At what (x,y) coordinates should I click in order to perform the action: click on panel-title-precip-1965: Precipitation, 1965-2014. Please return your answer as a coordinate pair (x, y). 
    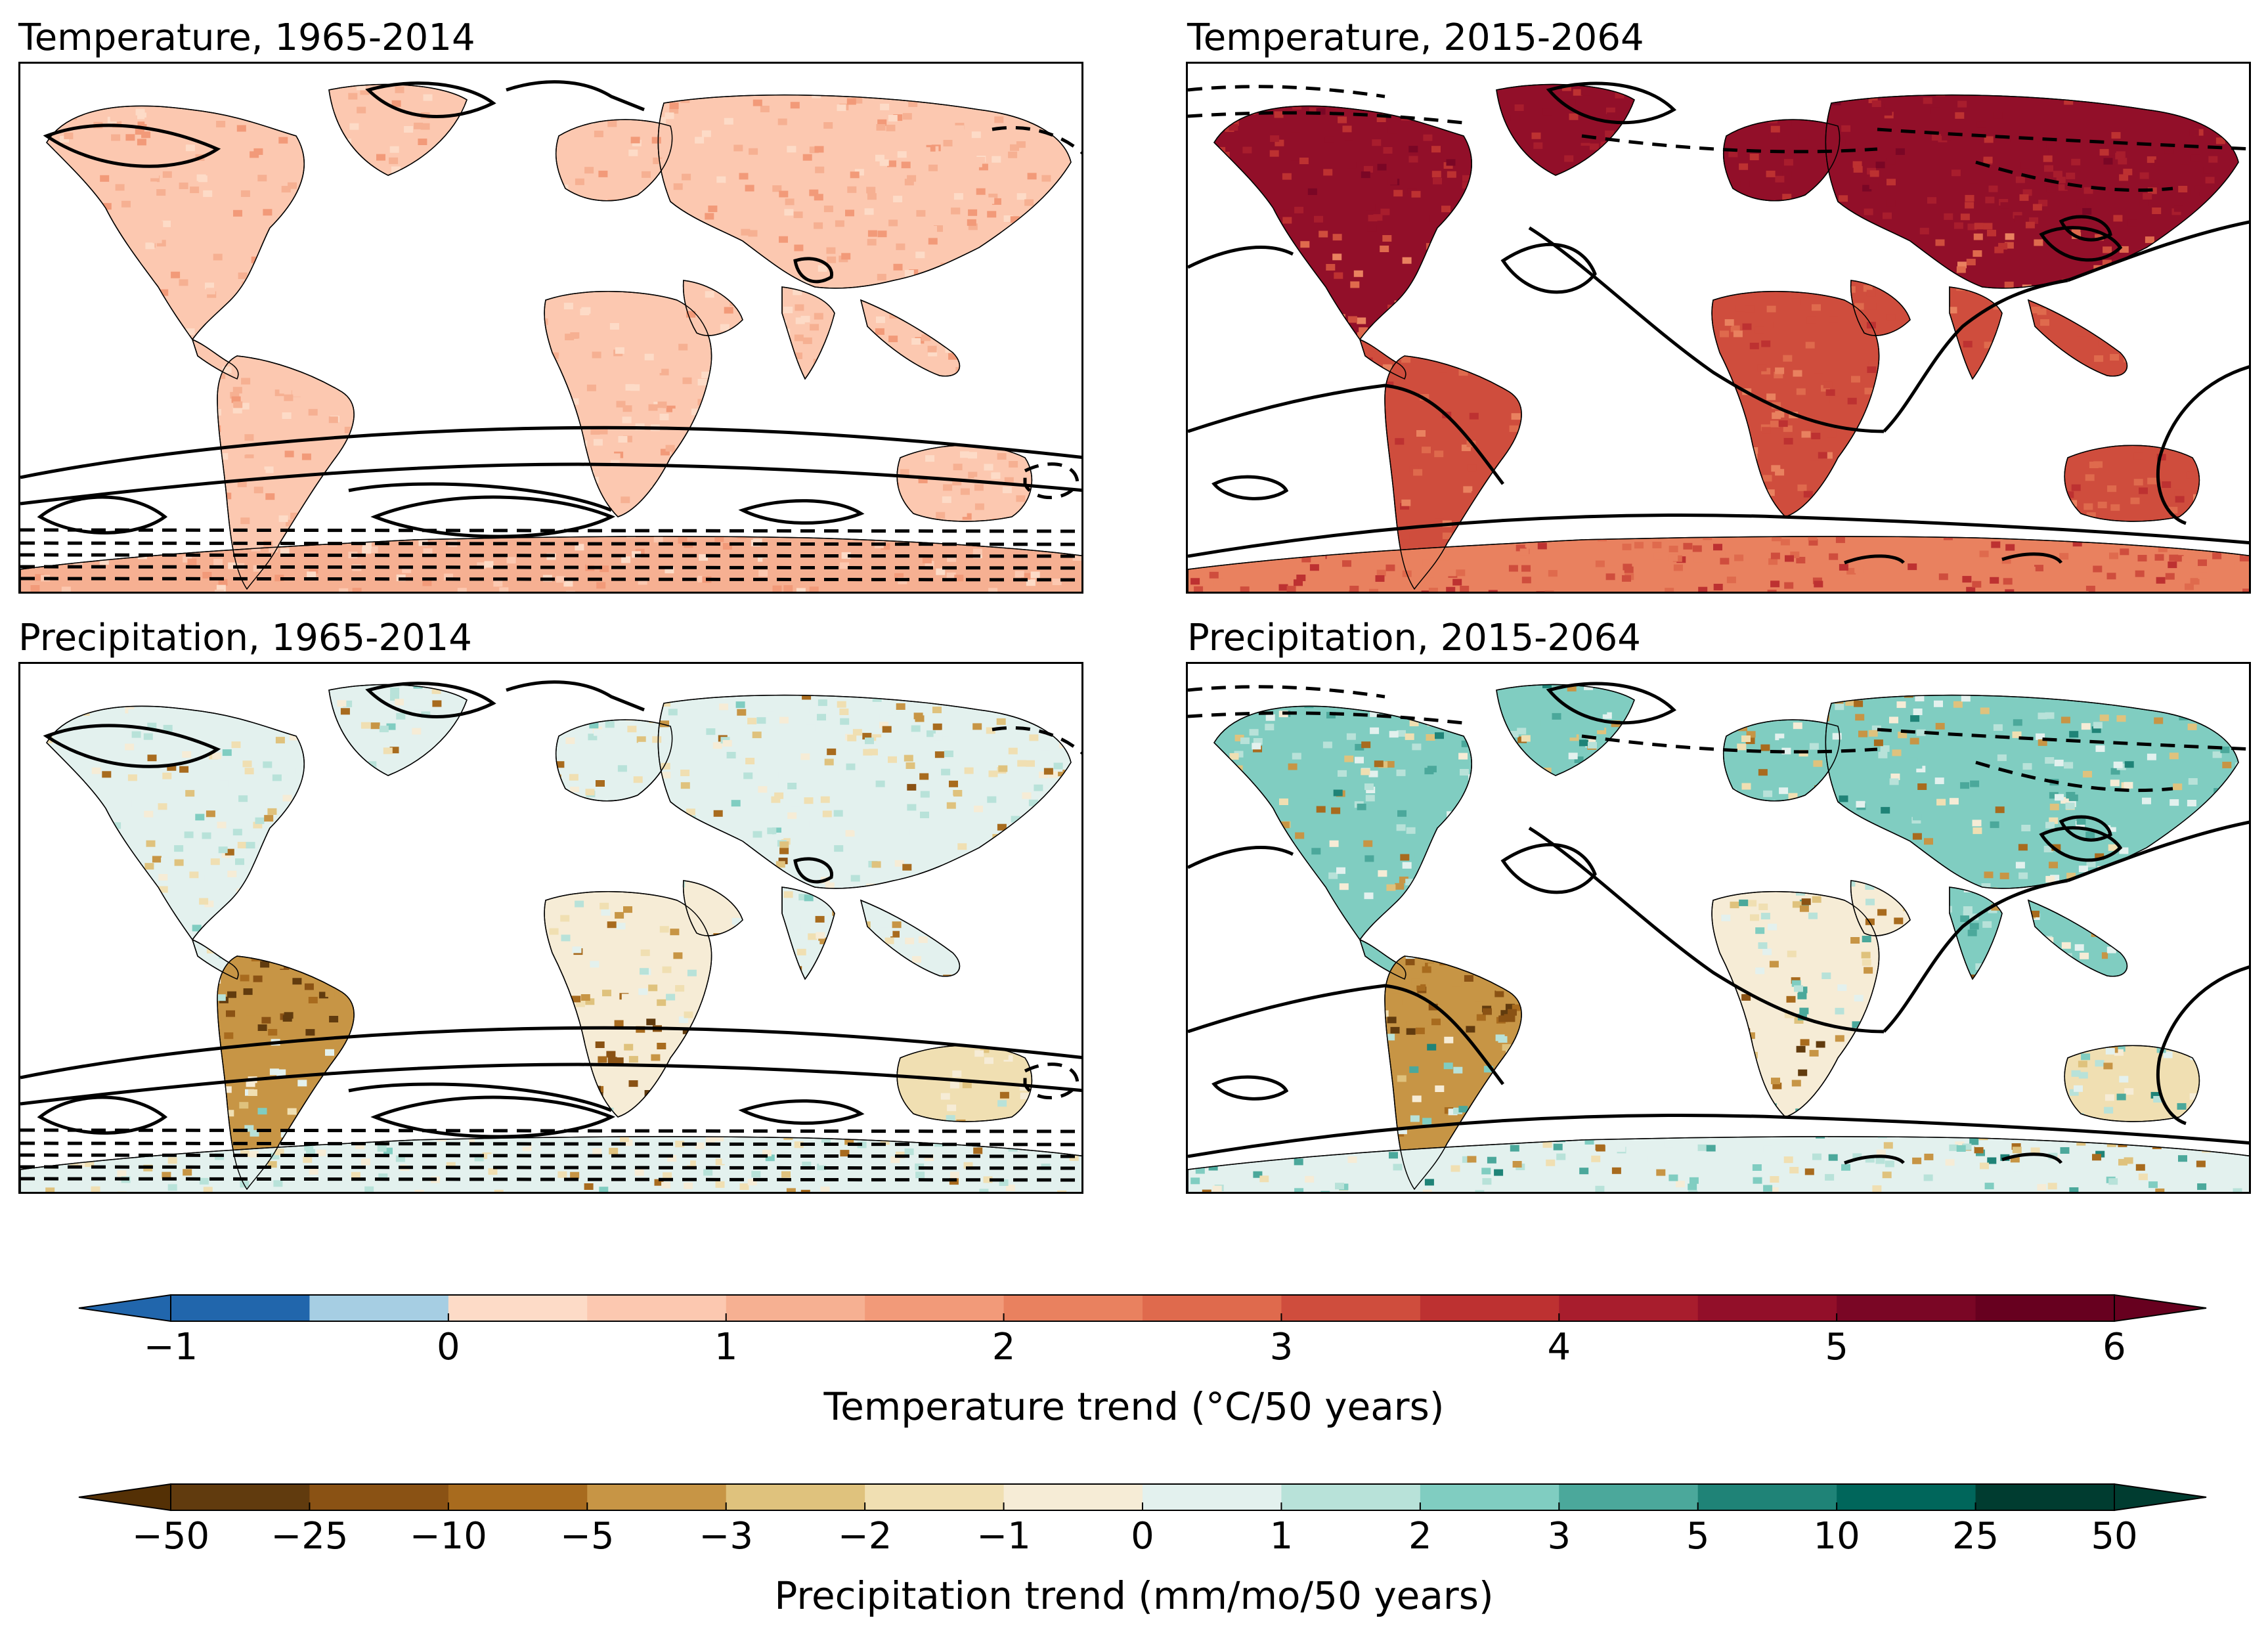
    Looking at the image, I should click on (245, 638).